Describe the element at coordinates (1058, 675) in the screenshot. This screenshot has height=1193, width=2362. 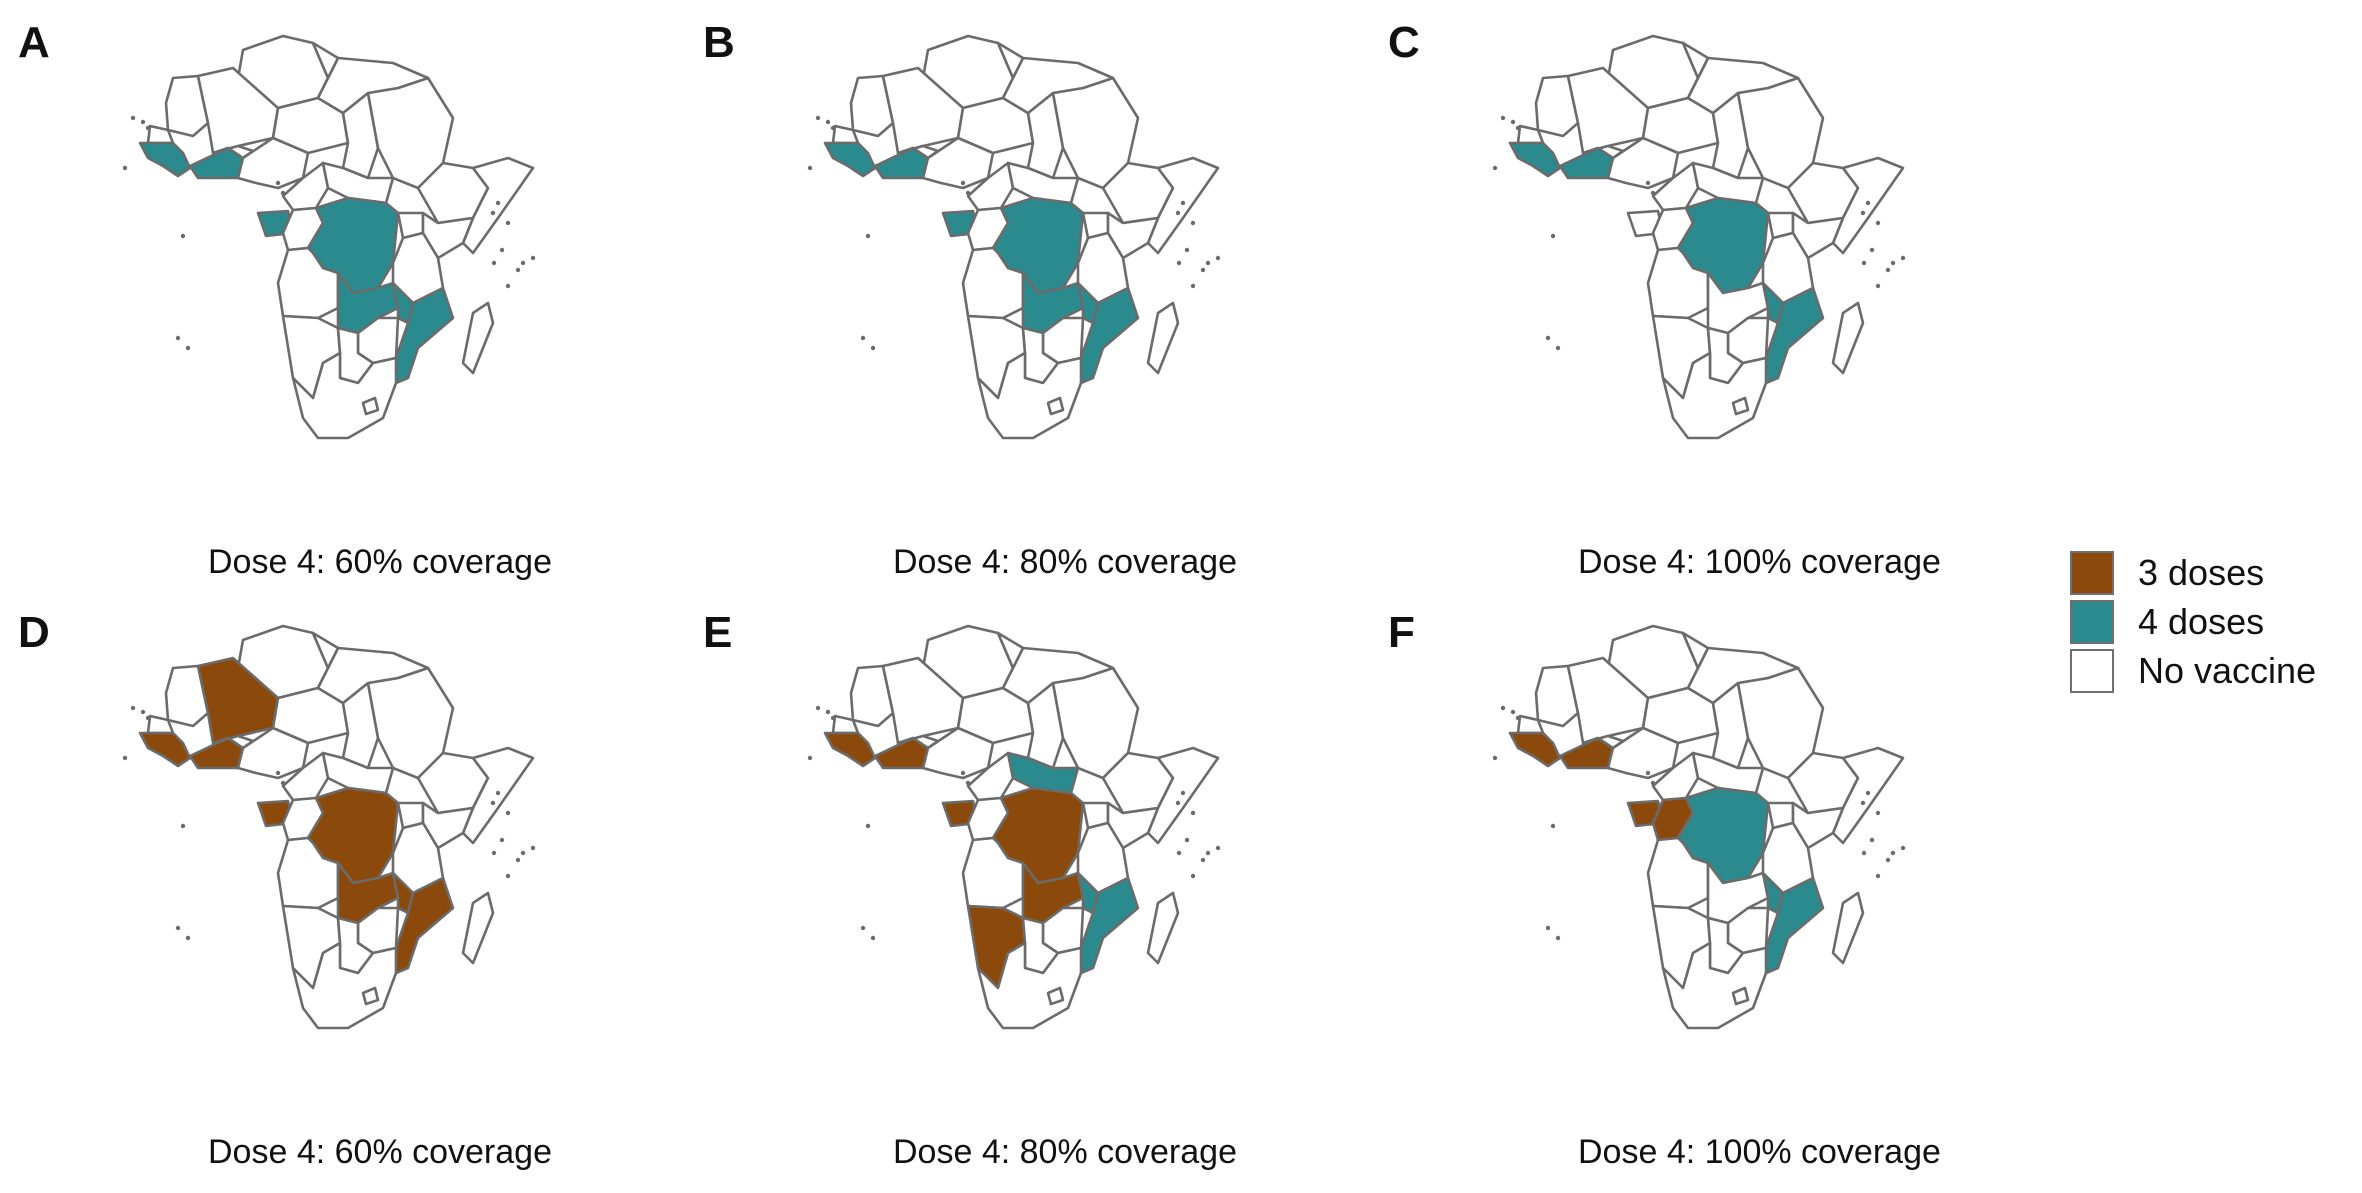
I see `country-egypt` at that location.